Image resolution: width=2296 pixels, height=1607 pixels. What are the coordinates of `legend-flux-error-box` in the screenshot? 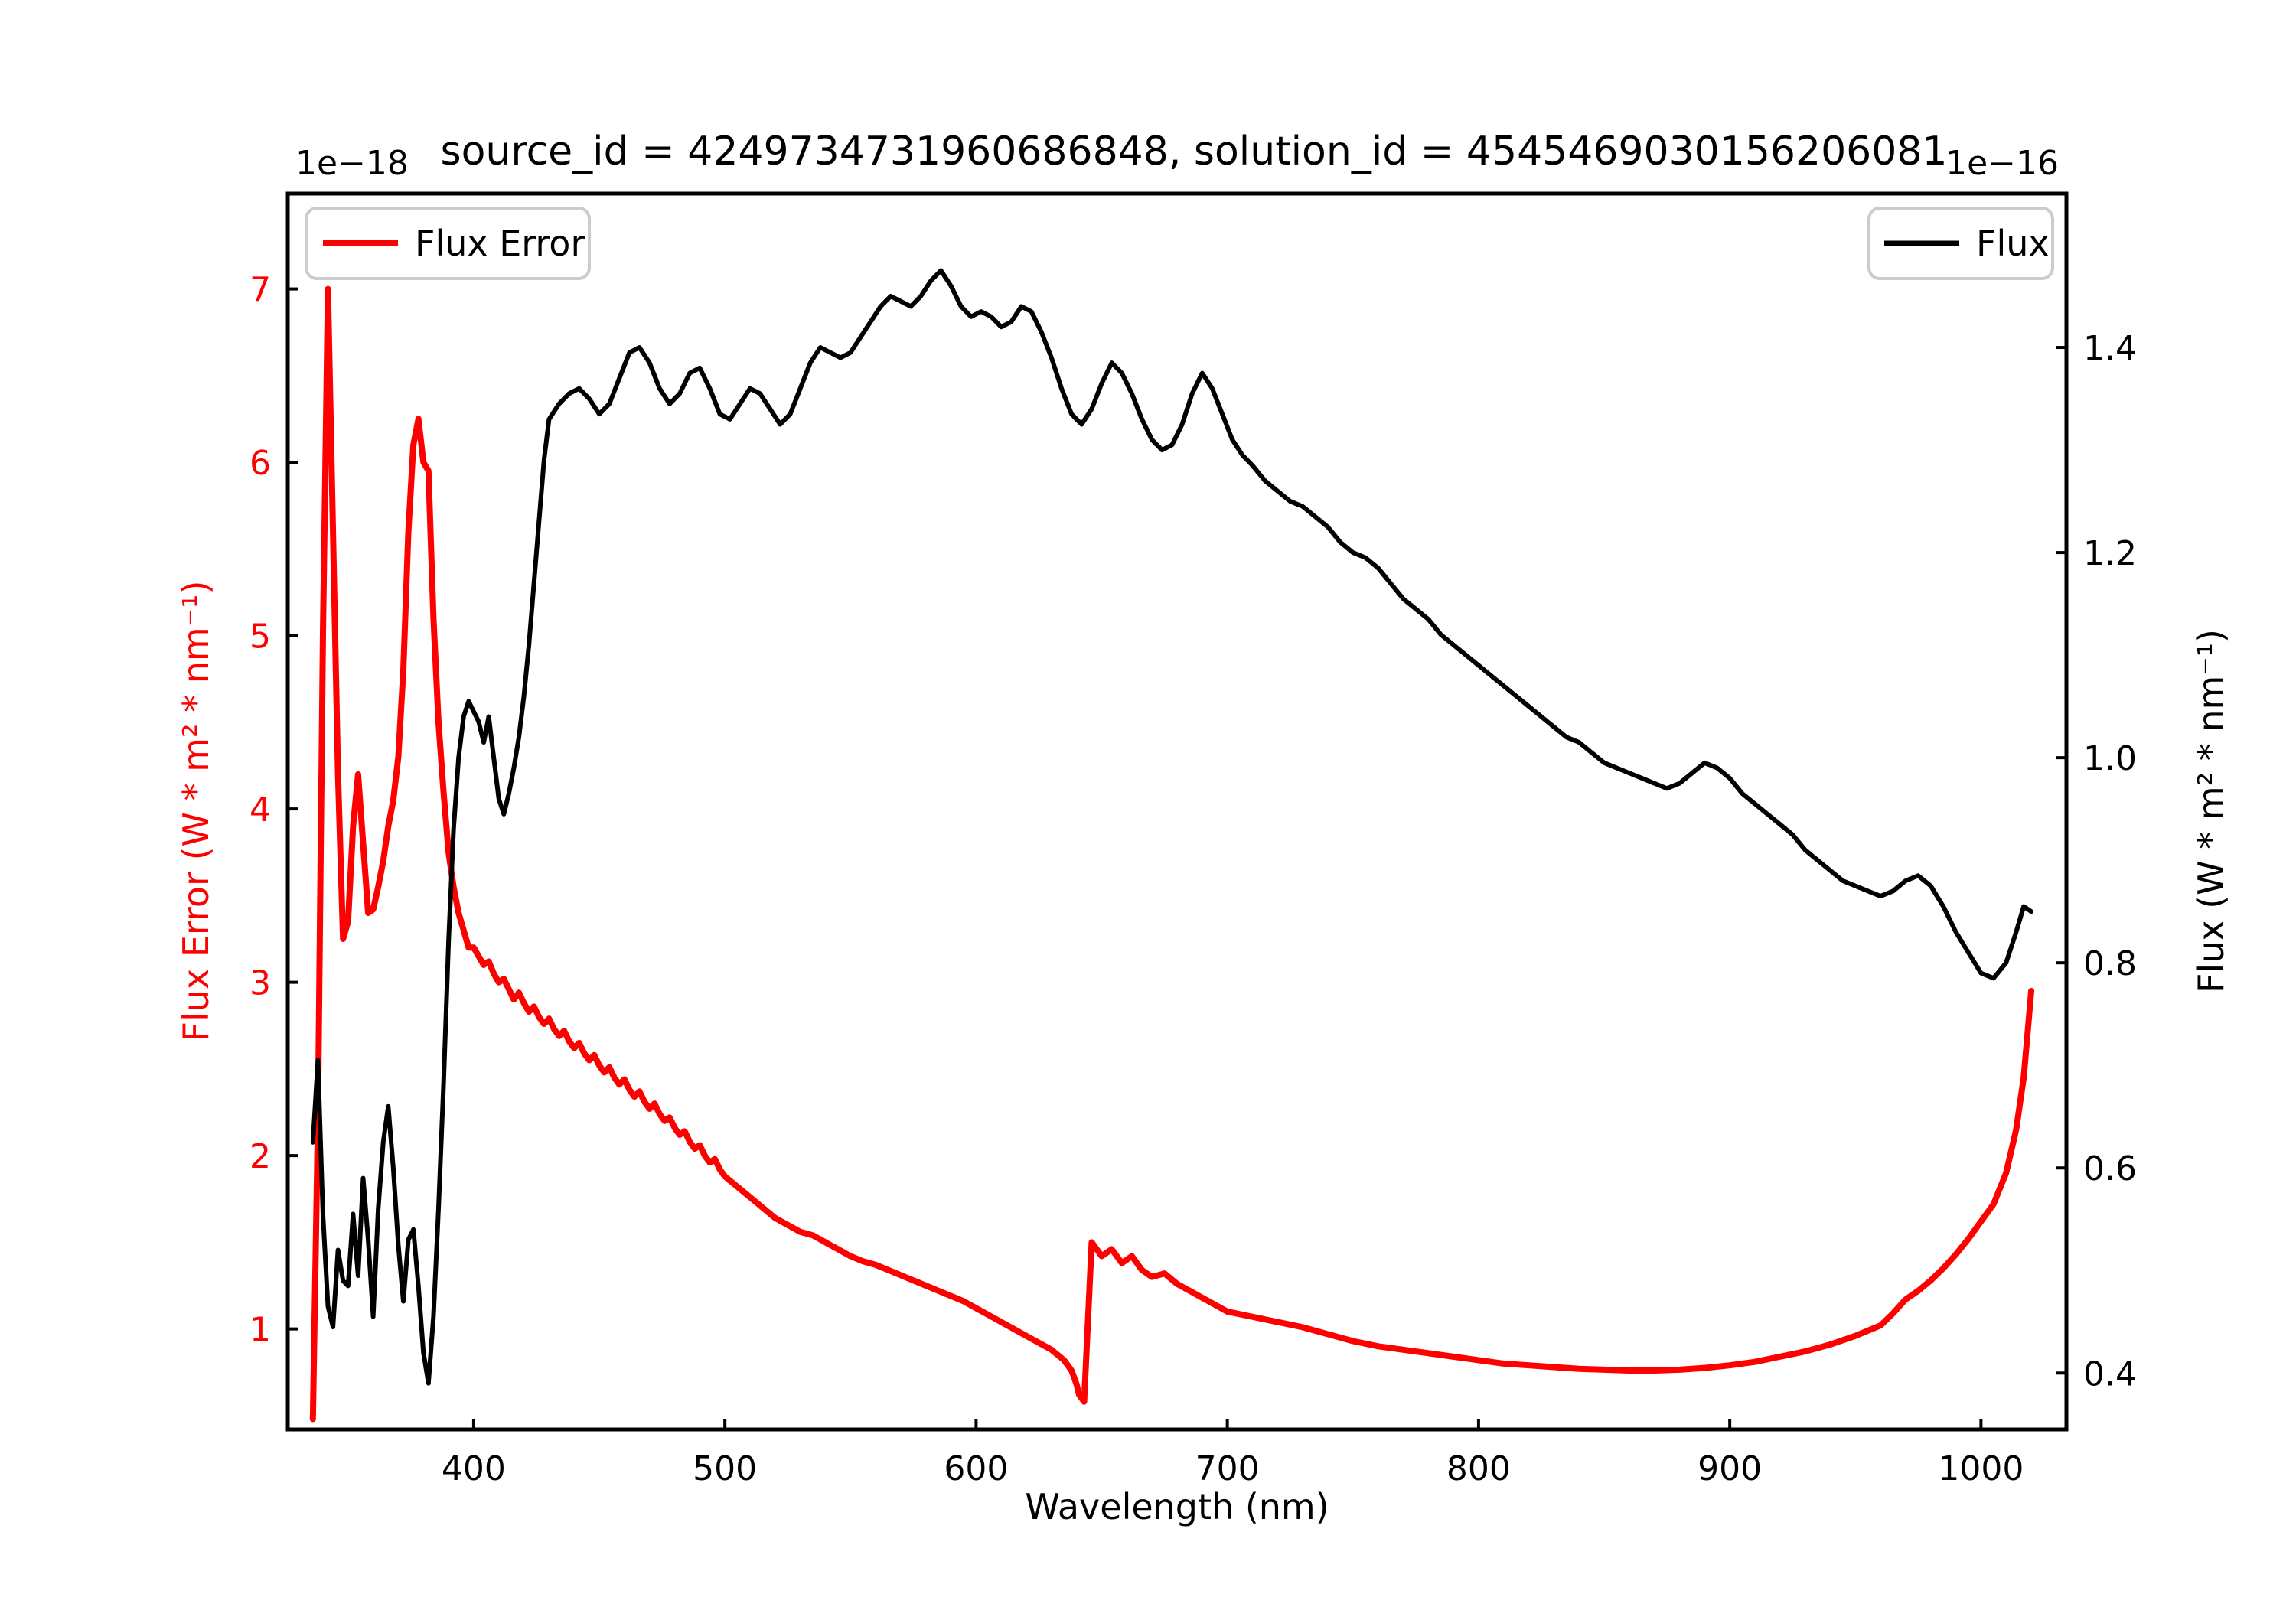 It's located at (448, 243).